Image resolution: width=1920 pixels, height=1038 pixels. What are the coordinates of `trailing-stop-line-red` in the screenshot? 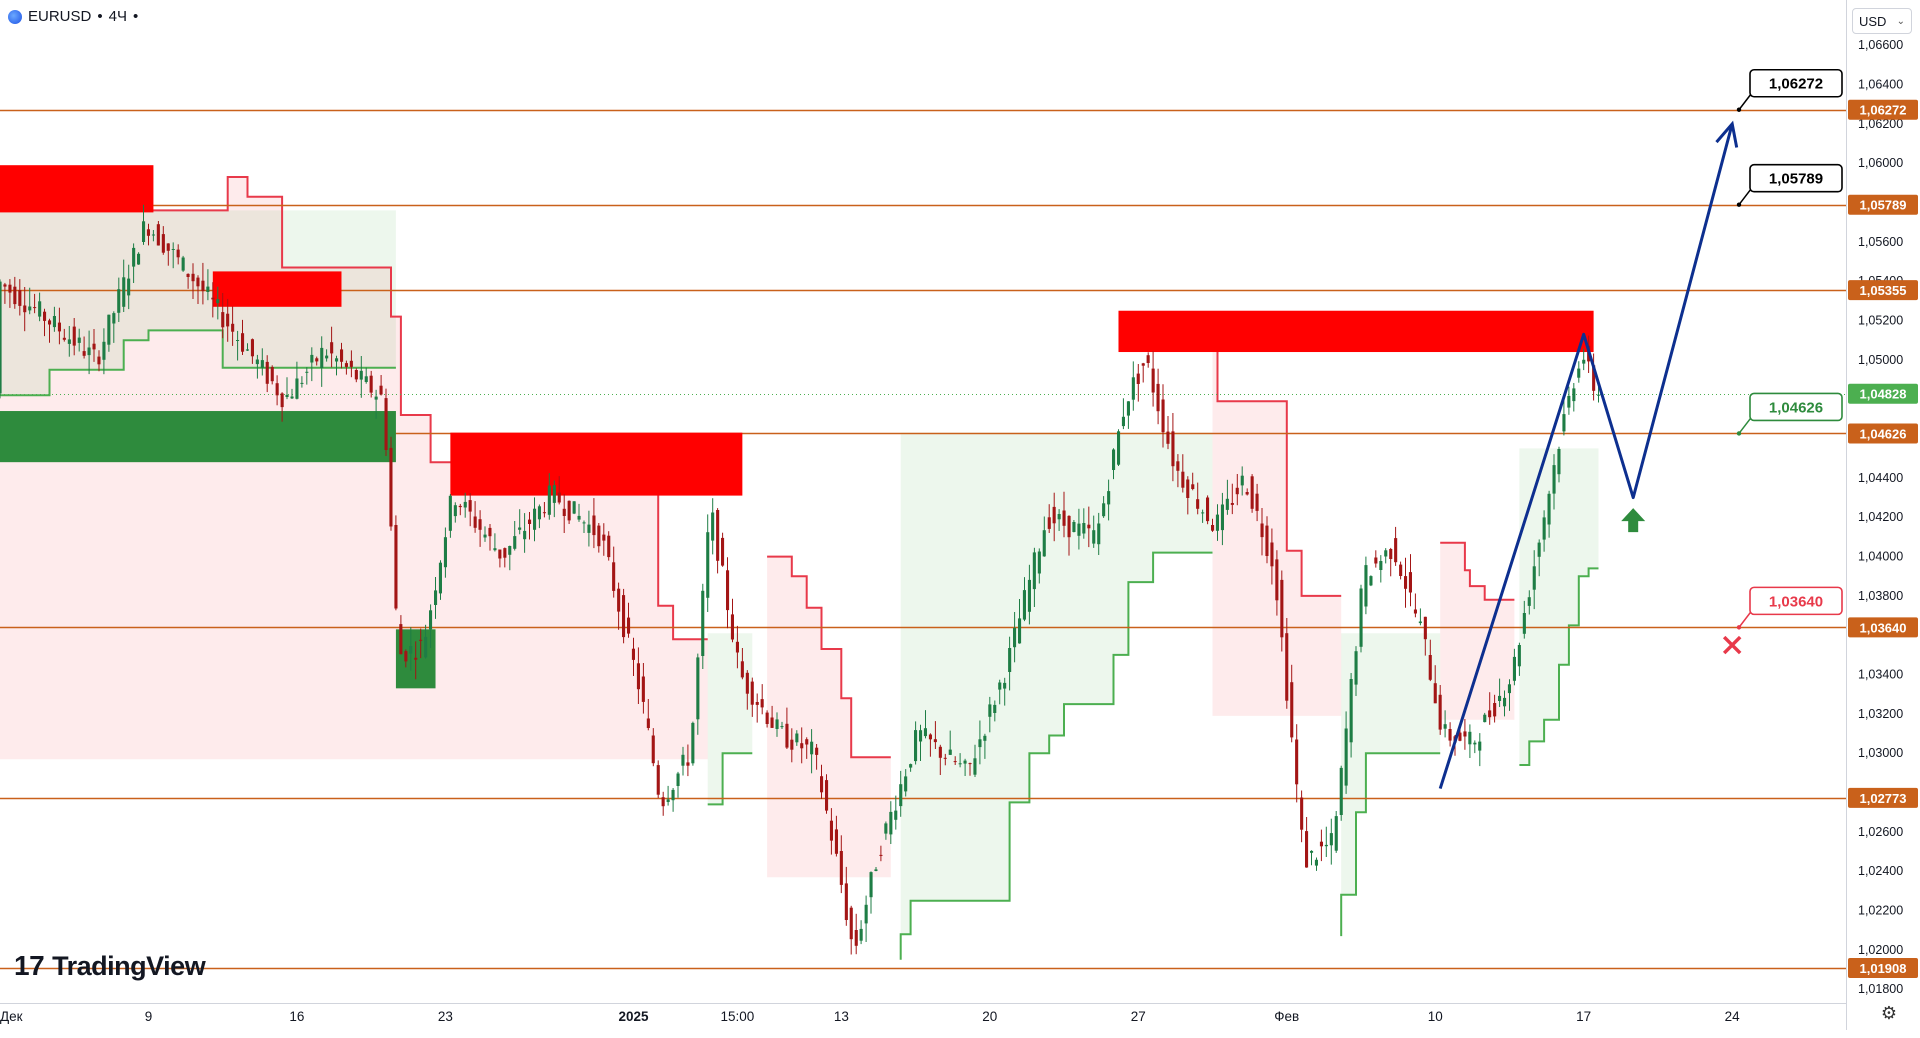 It's located at (1477, 571).